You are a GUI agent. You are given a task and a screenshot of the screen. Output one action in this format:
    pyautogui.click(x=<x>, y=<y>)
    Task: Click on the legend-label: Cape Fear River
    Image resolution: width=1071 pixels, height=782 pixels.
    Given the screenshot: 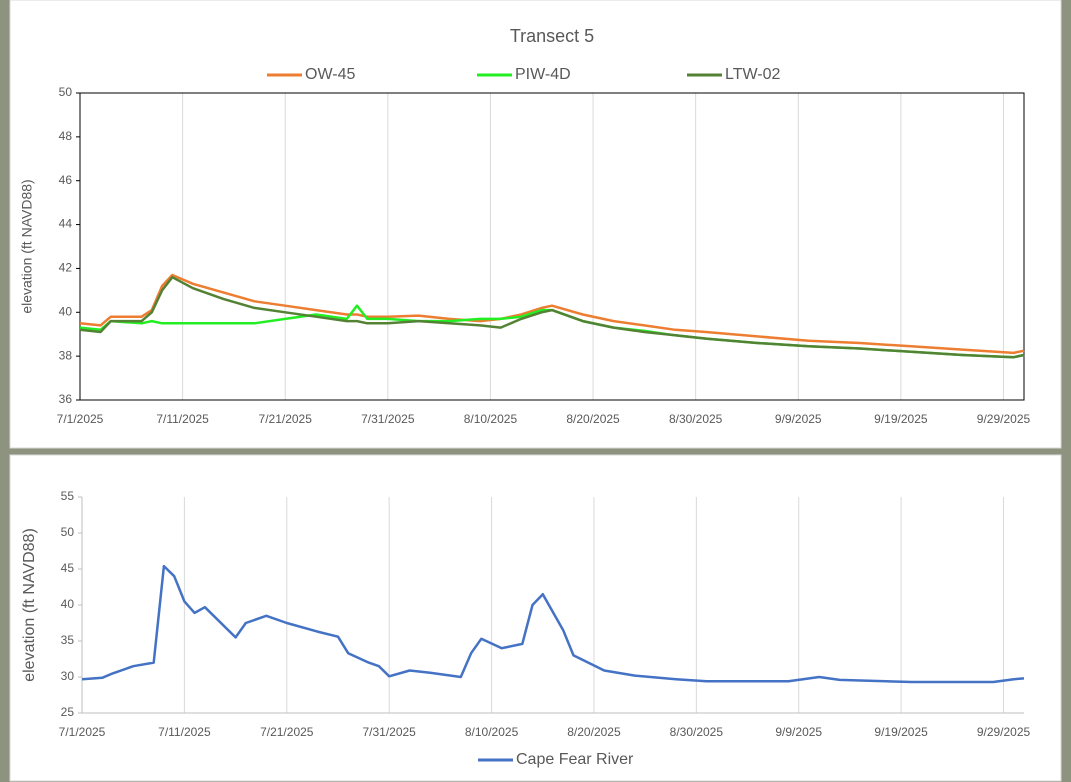 What is the action you would take?
    pyautogui.click(x=575, y=759)
    